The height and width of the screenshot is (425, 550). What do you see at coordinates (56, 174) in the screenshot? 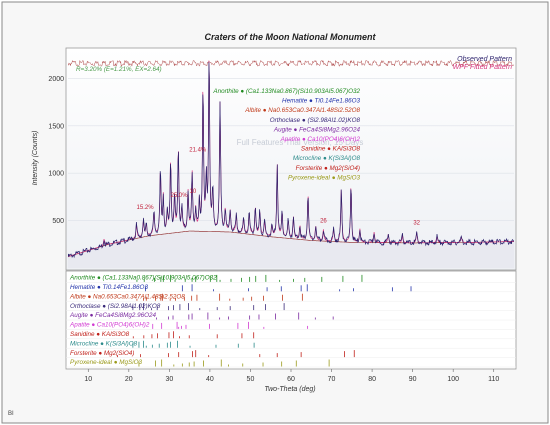
I see `y-tick-label: 1000` at bounding box center [56, 174].